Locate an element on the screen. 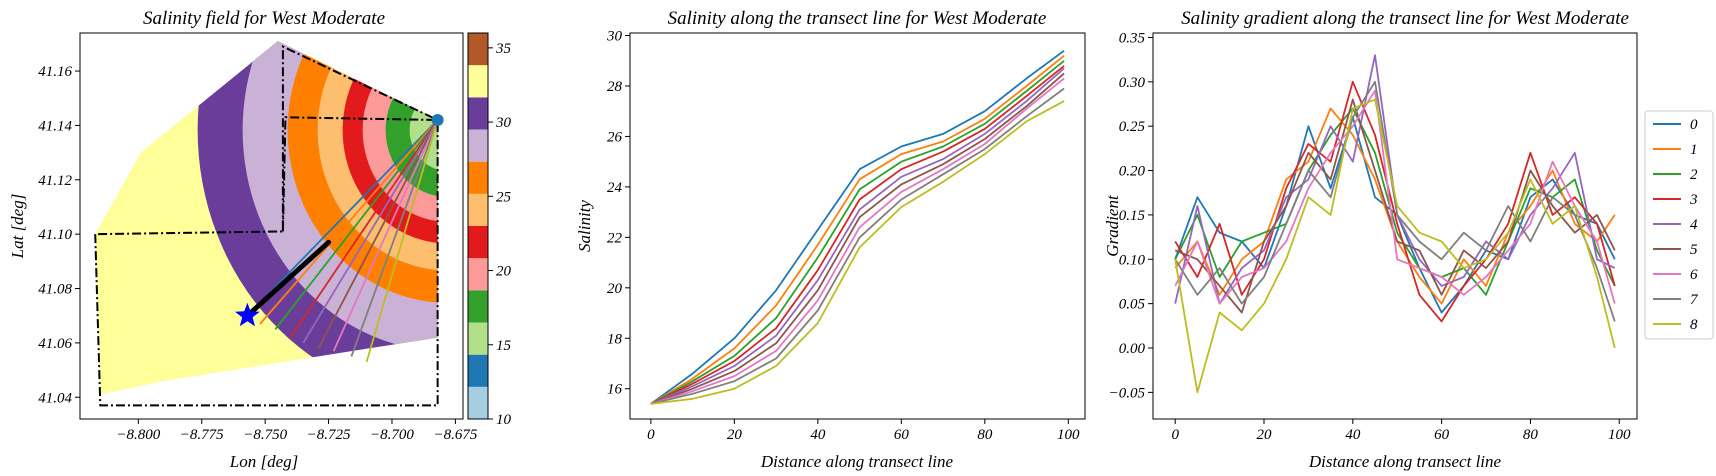 The width and height of the screenshot is (1716, 476). y-tick-label: 0.15 is located at coordinates (1132, 216).